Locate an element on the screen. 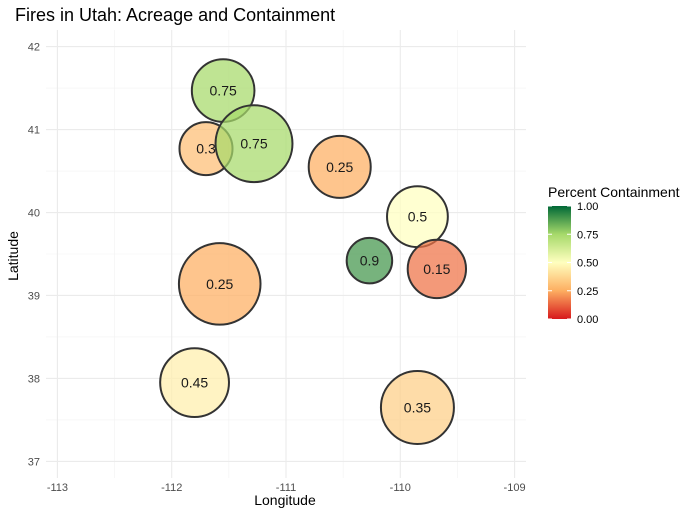  bubble: 0.45 is located at coordinates (194, 382).